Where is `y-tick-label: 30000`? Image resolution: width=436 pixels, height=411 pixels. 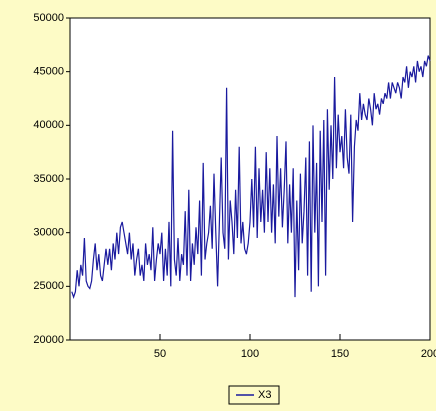 y-tick-label: 30000 is located at coordinates (48, 233).